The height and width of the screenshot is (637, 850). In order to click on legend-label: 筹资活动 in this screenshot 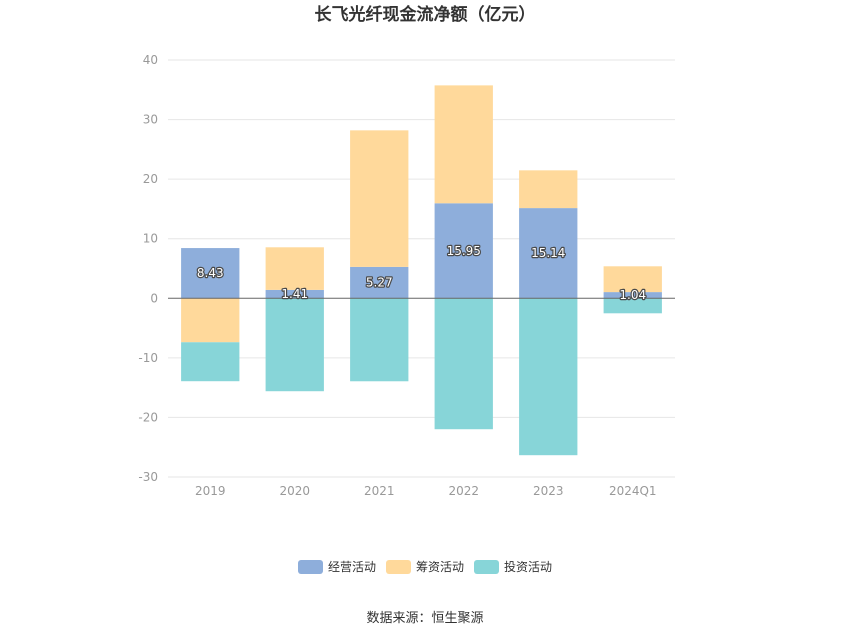, I will do `click(440, 567)`.